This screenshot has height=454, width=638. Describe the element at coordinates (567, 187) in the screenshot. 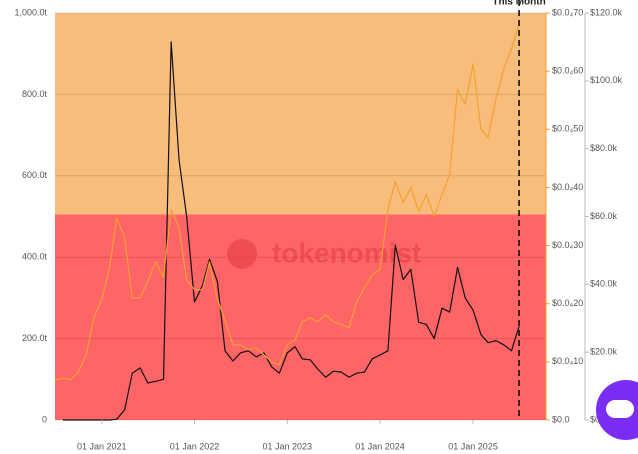

I see `y2-tick-label: $0.0₄40` at that location.